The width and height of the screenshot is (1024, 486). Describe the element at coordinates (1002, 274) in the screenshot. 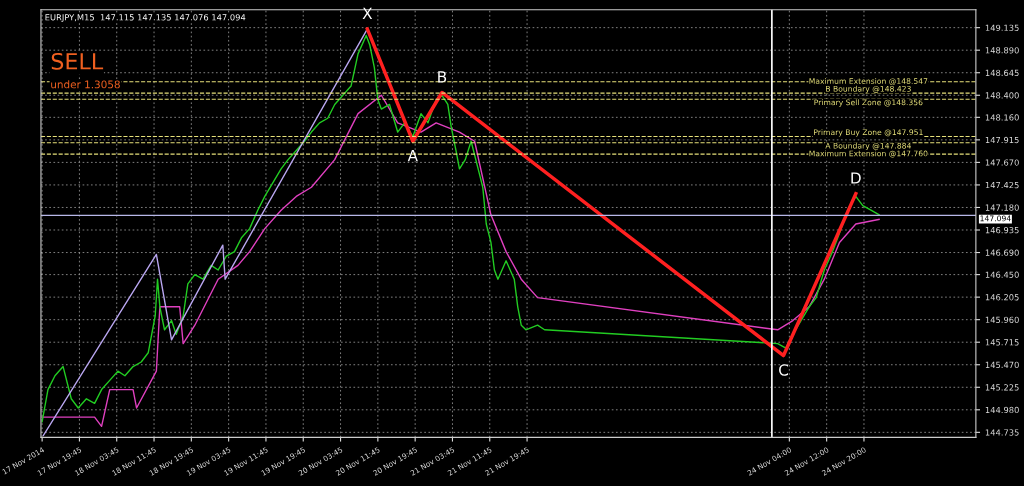

I see `y-tick-label: 146.450` at that location.